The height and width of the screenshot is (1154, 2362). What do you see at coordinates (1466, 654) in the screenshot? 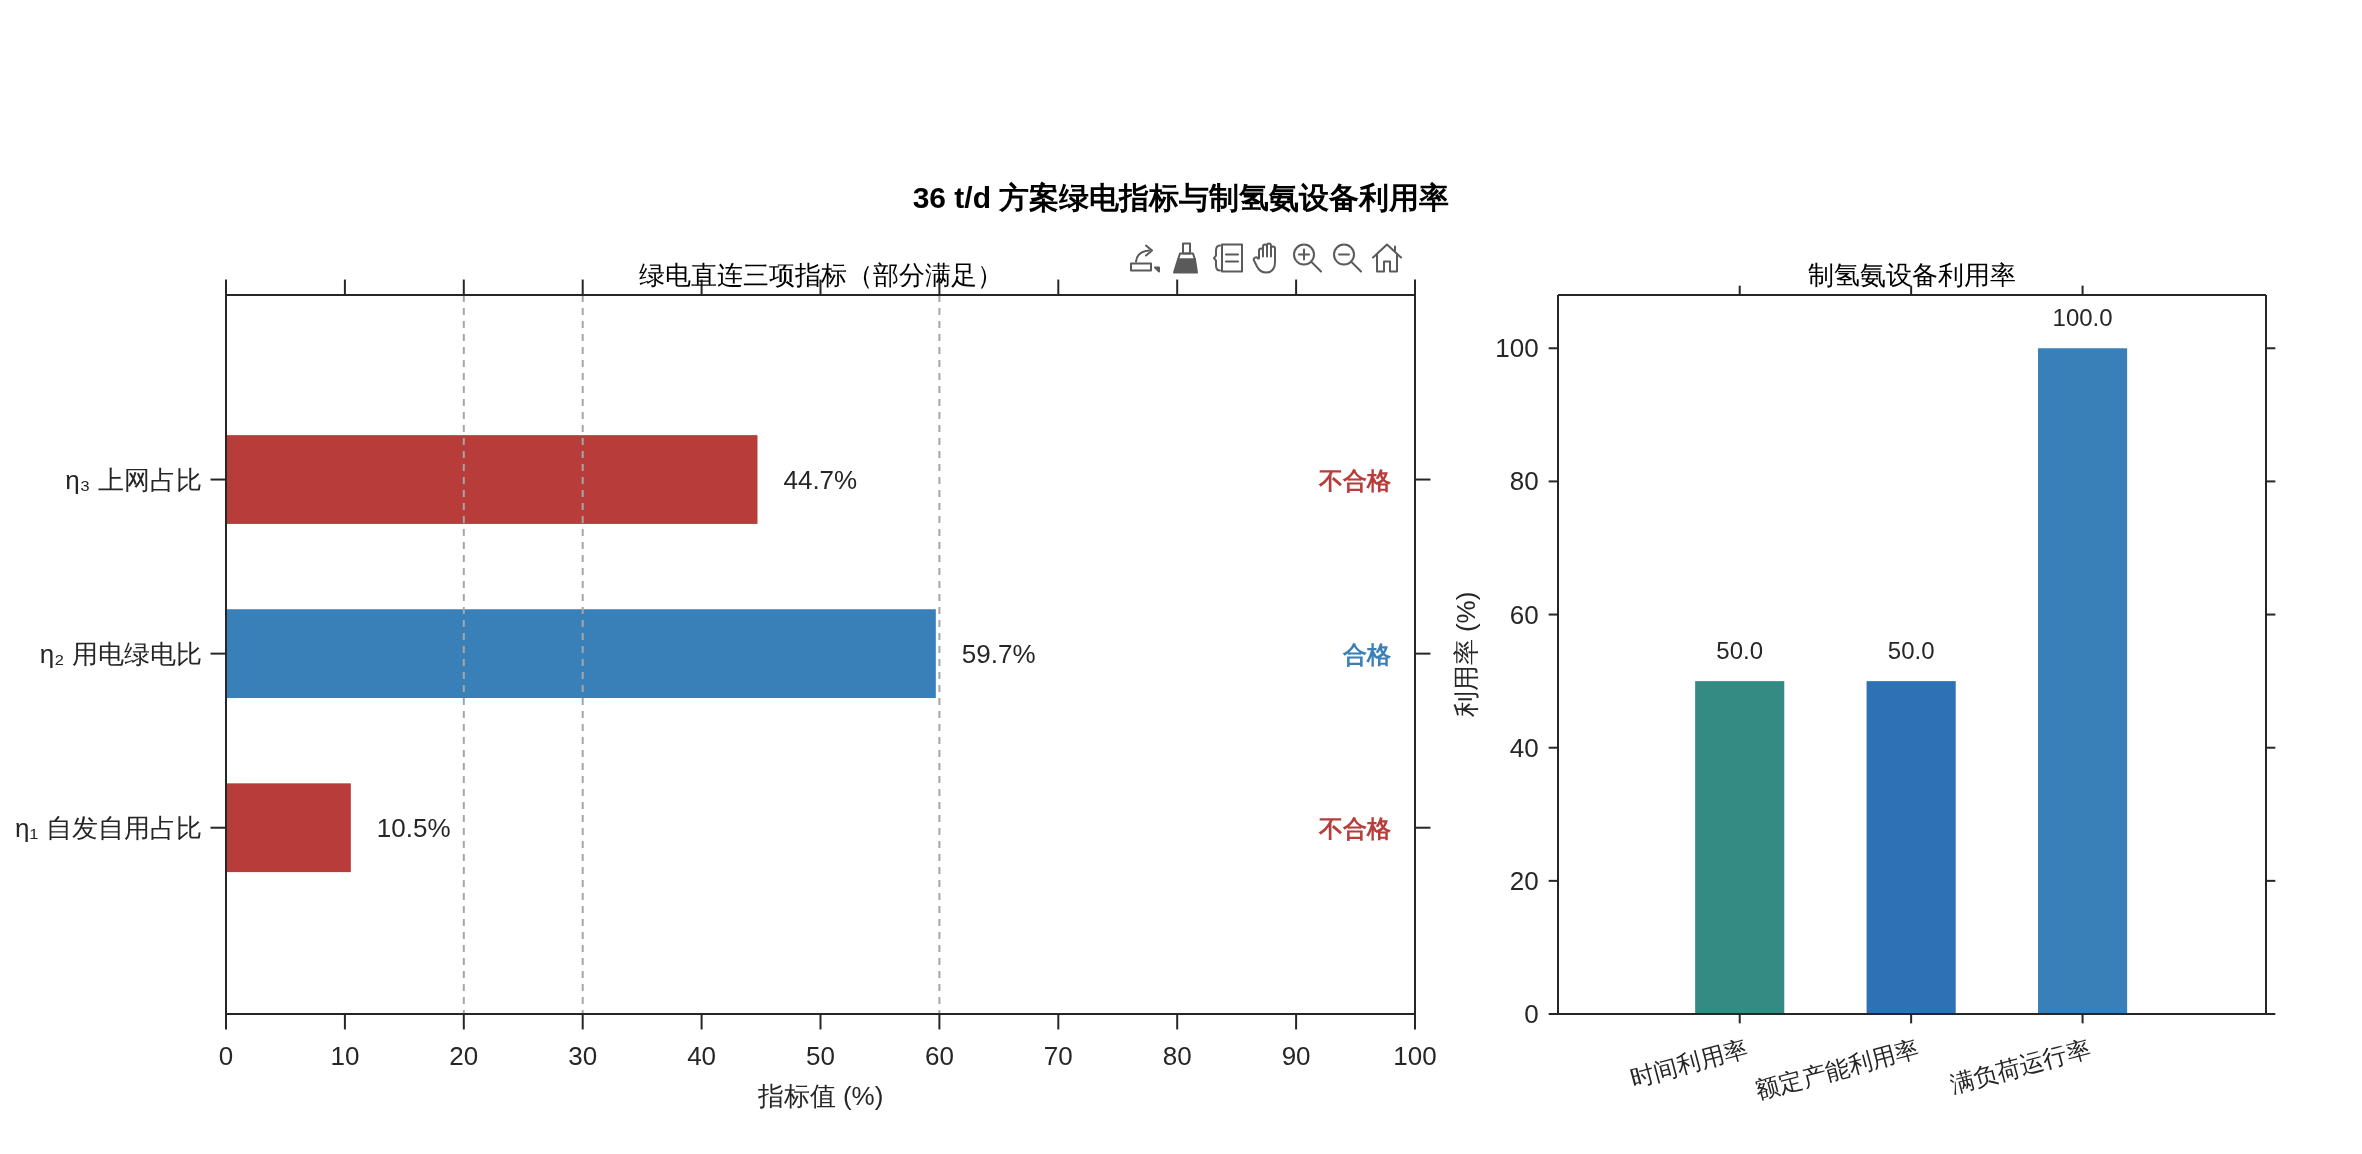
I see `y-axis-title: 利用率 (%)` at bounding box center [1466, 654].